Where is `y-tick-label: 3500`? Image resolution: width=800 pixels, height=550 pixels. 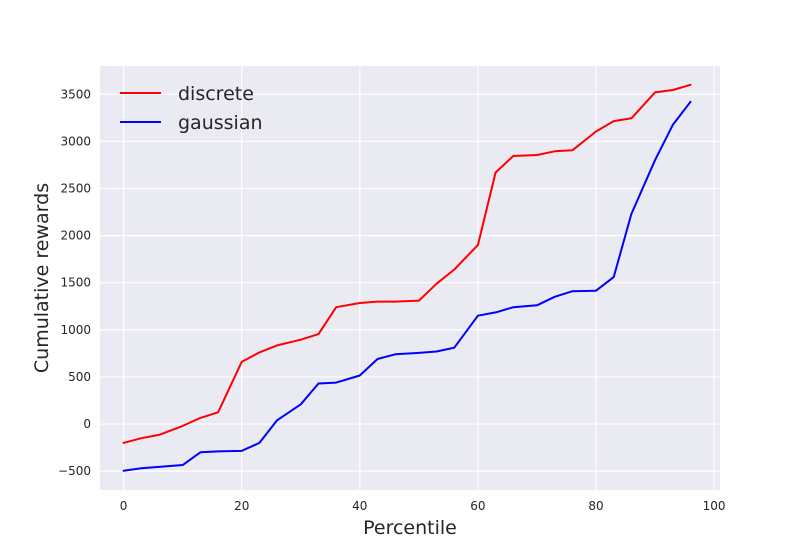 y-tick-label: 3500 is located at coordinates (75, 94).